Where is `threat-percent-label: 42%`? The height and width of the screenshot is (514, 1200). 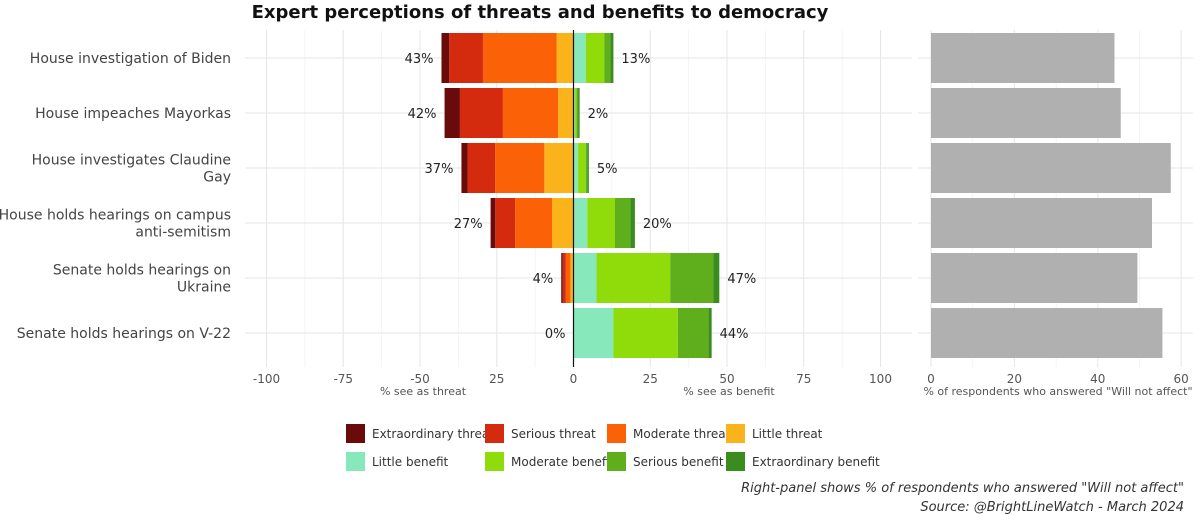 threat-percent-label: 42% is located at coordinates (422, 114).